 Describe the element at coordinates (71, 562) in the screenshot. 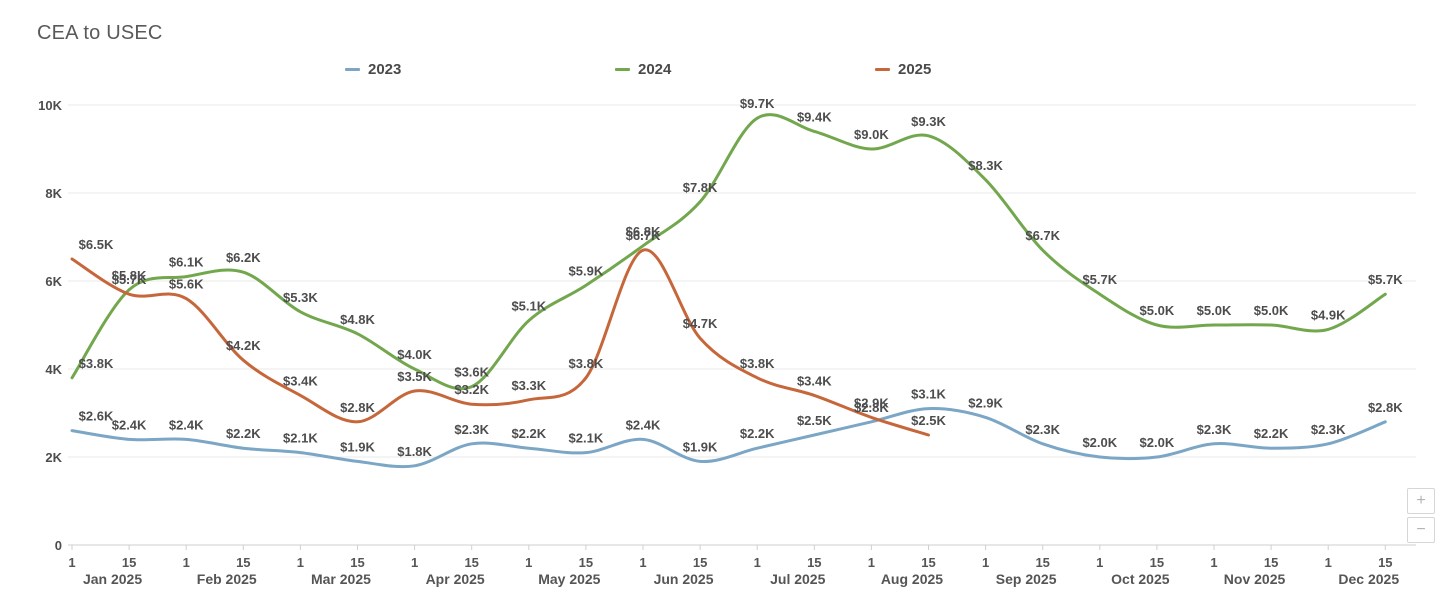

I see `x-tick-label-Jan 1: 1` at that location.